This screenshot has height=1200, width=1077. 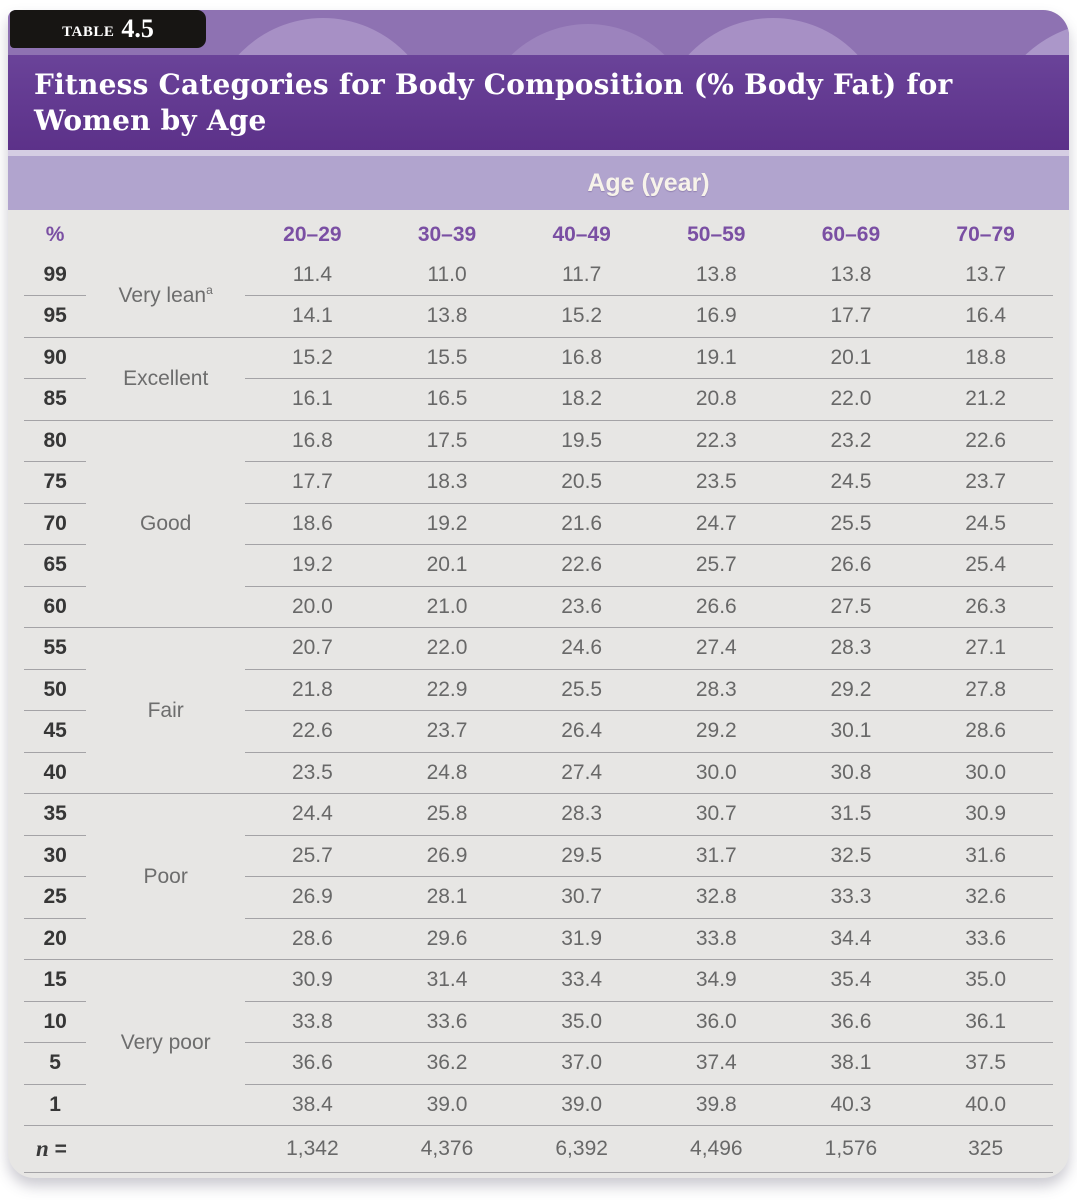 What do you see at coordinates (985, 275) in the screenshot?
I see `body-fat-value-cell: 13.7` at bounding box center [985, 275].